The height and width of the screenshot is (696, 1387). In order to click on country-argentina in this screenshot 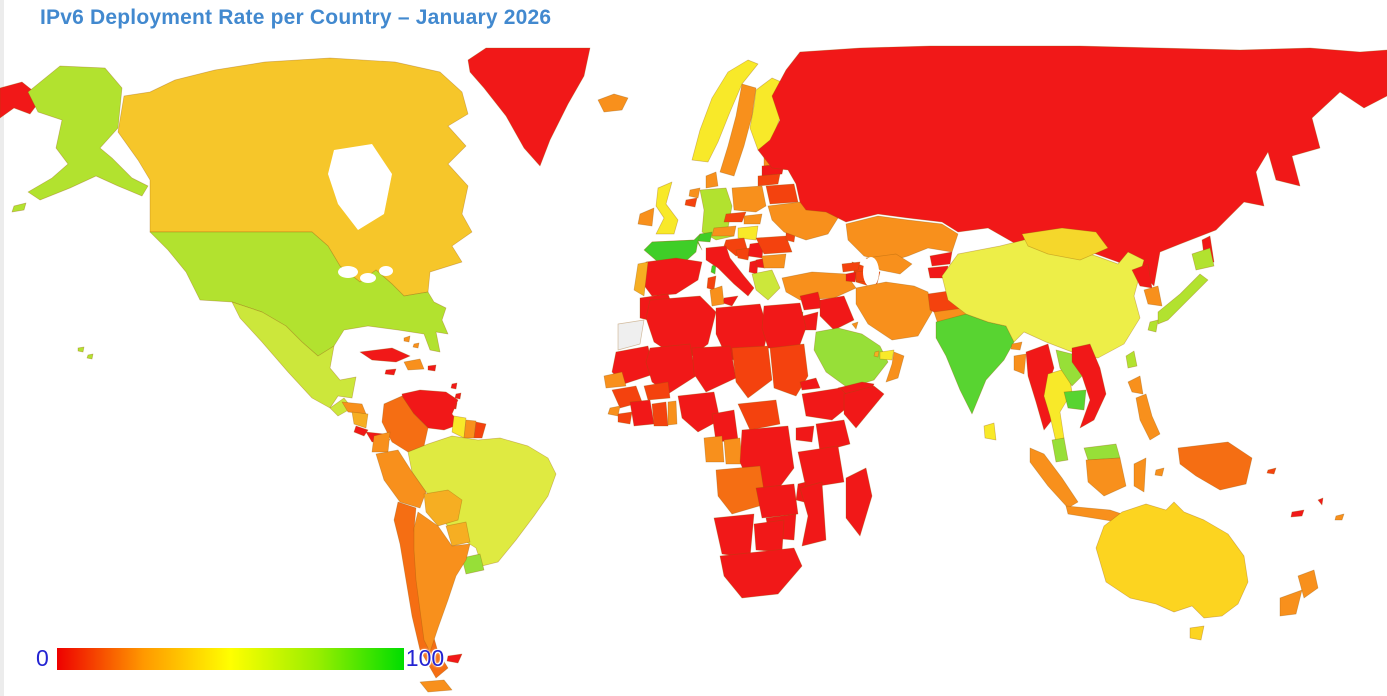, I will do `click(442, 582)`.